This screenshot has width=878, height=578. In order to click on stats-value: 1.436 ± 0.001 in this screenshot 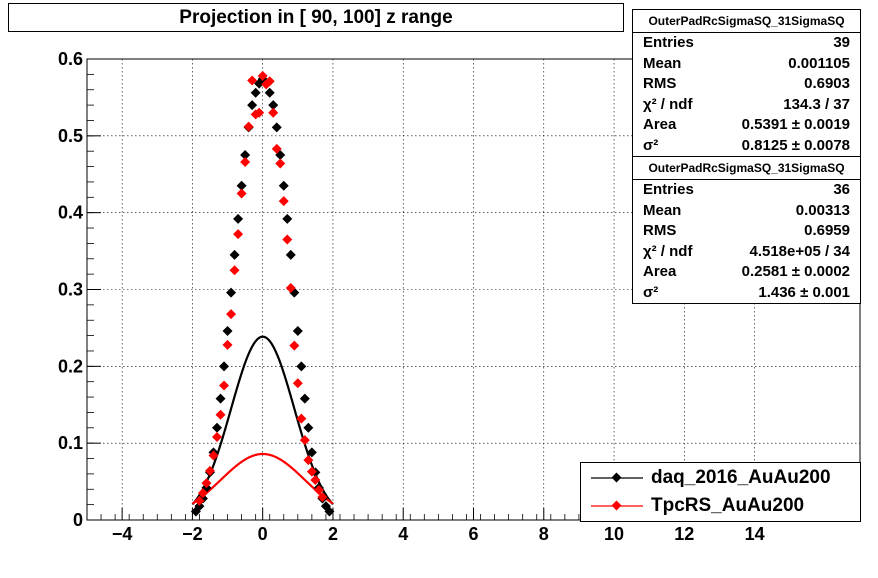, I will do `click(804, 292)`.